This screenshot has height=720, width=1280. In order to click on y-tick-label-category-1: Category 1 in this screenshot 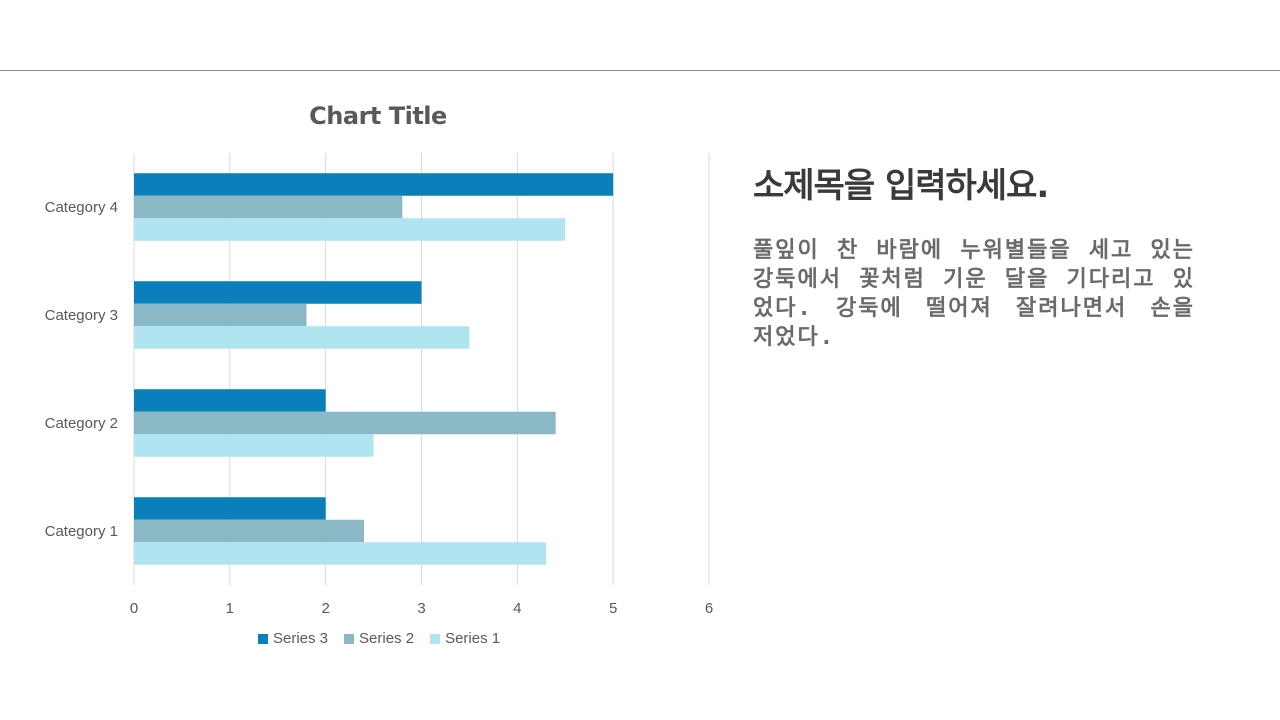, I will do `click(81, 531)`.